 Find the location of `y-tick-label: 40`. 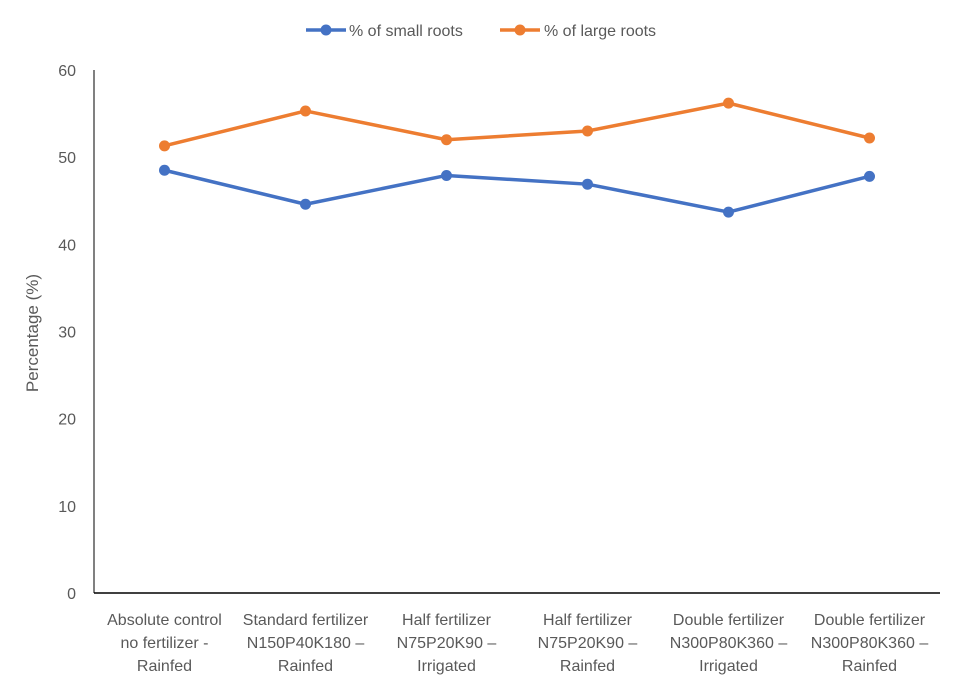

y-tick-label: 40 is located at coordinates (67, 245).